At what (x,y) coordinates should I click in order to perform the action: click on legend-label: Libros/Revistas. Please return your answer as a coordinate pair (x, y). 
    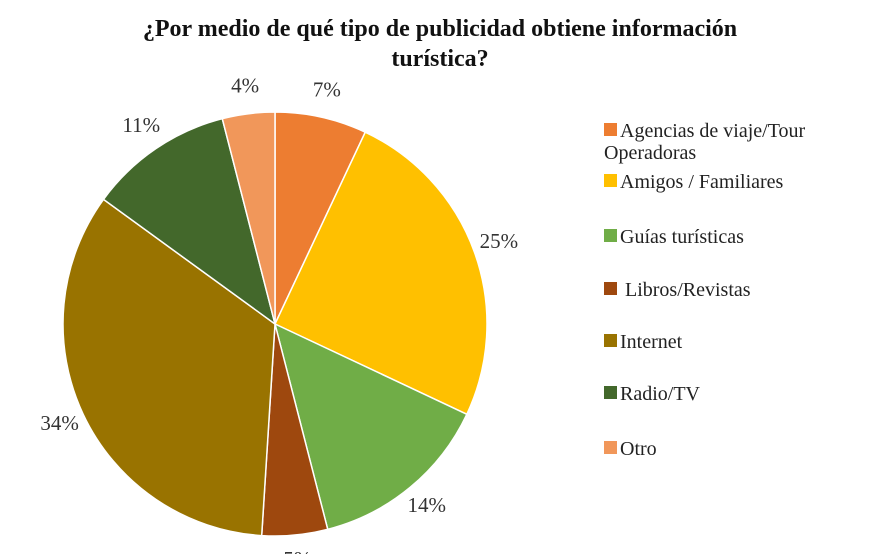
    Looking at the image, I should click on (685, 290).